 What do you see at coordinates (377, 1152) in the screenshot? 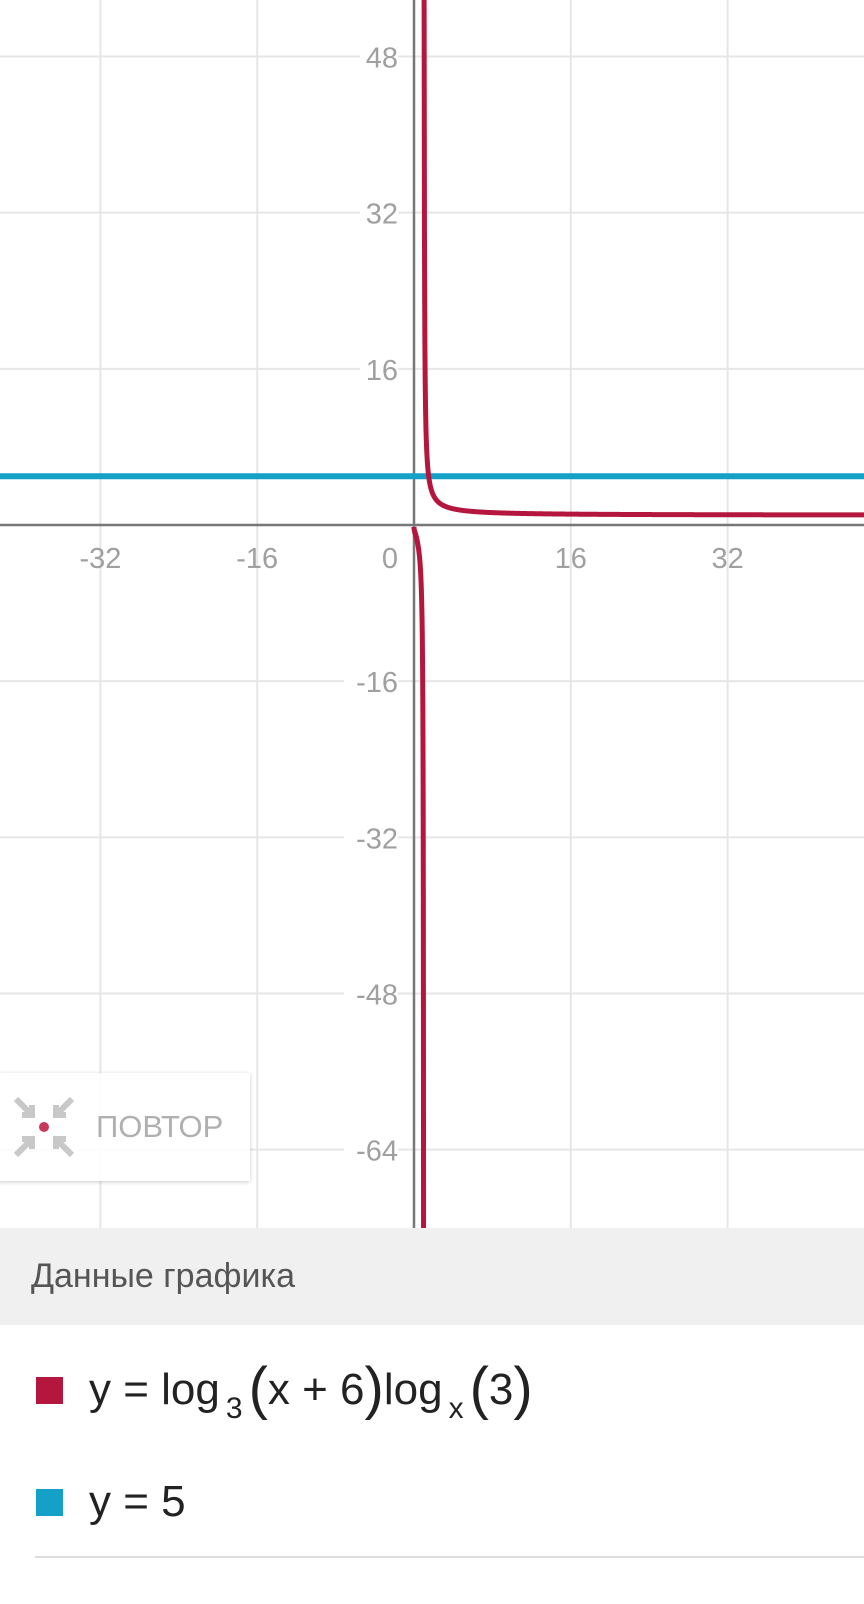
I see `y-tick-label: -64` at bounding box center [377, 1152].